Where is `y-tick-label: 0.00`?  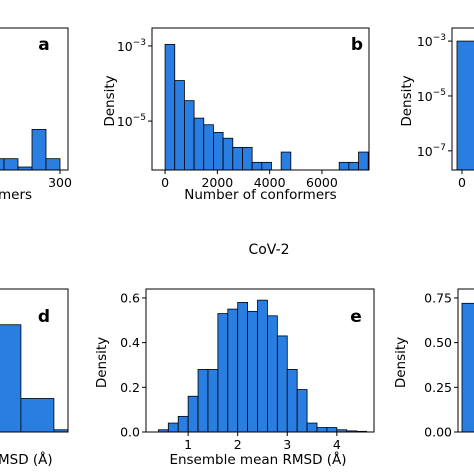
y-tick-label: 0.00 is located at coordinates (438, 432).